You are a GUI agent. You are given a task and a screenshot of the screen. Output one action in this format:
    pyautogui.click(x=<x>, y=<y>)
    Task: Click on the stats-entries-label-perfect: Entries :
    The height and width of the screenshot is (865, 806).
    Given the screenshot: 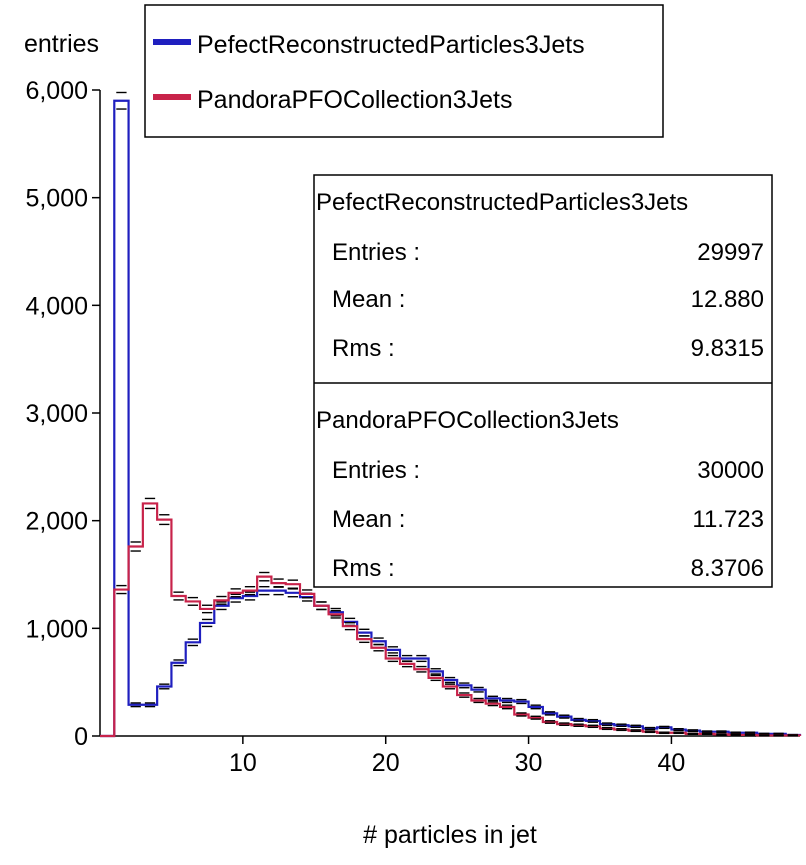 What is the action you would take?
    pyautogui.click(x=376, y=252)
    